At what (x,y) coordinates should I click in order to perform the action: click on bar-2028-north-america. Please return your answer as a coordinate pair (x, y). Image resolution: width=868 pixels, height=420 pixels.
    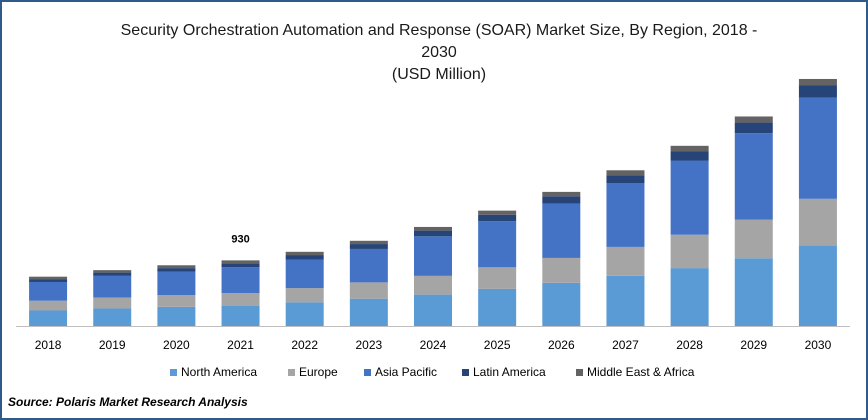
    Looking at the image, I should click on (689, 297).